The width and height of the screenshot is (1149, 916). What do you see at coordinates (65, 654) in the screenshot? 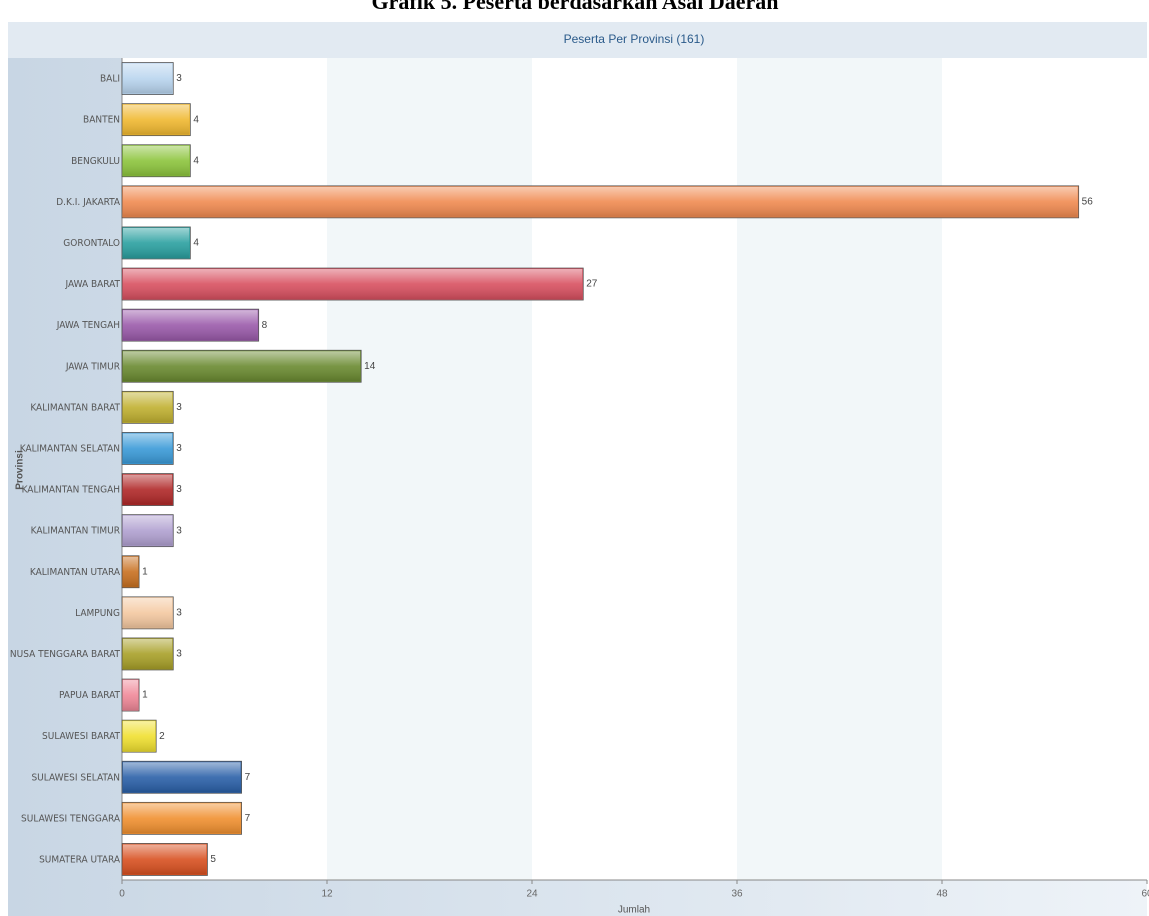
I see `y-tick-label: NUSA TENGGARA BARAT` at bounding box center [65, 654].